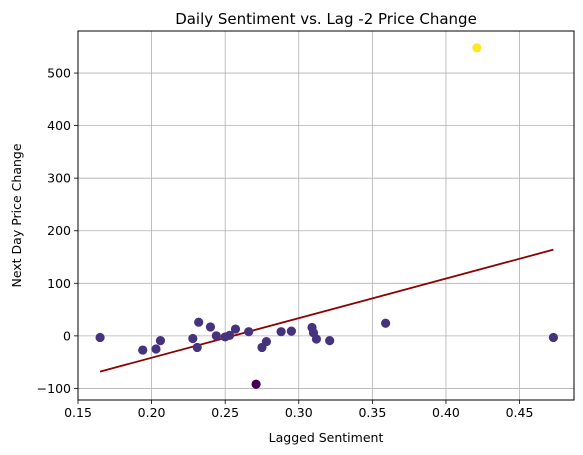 The width and height of the screenshot is (583, 455). I want to click on x-axis-label: Lagged Sentiment, so click(326, 437).